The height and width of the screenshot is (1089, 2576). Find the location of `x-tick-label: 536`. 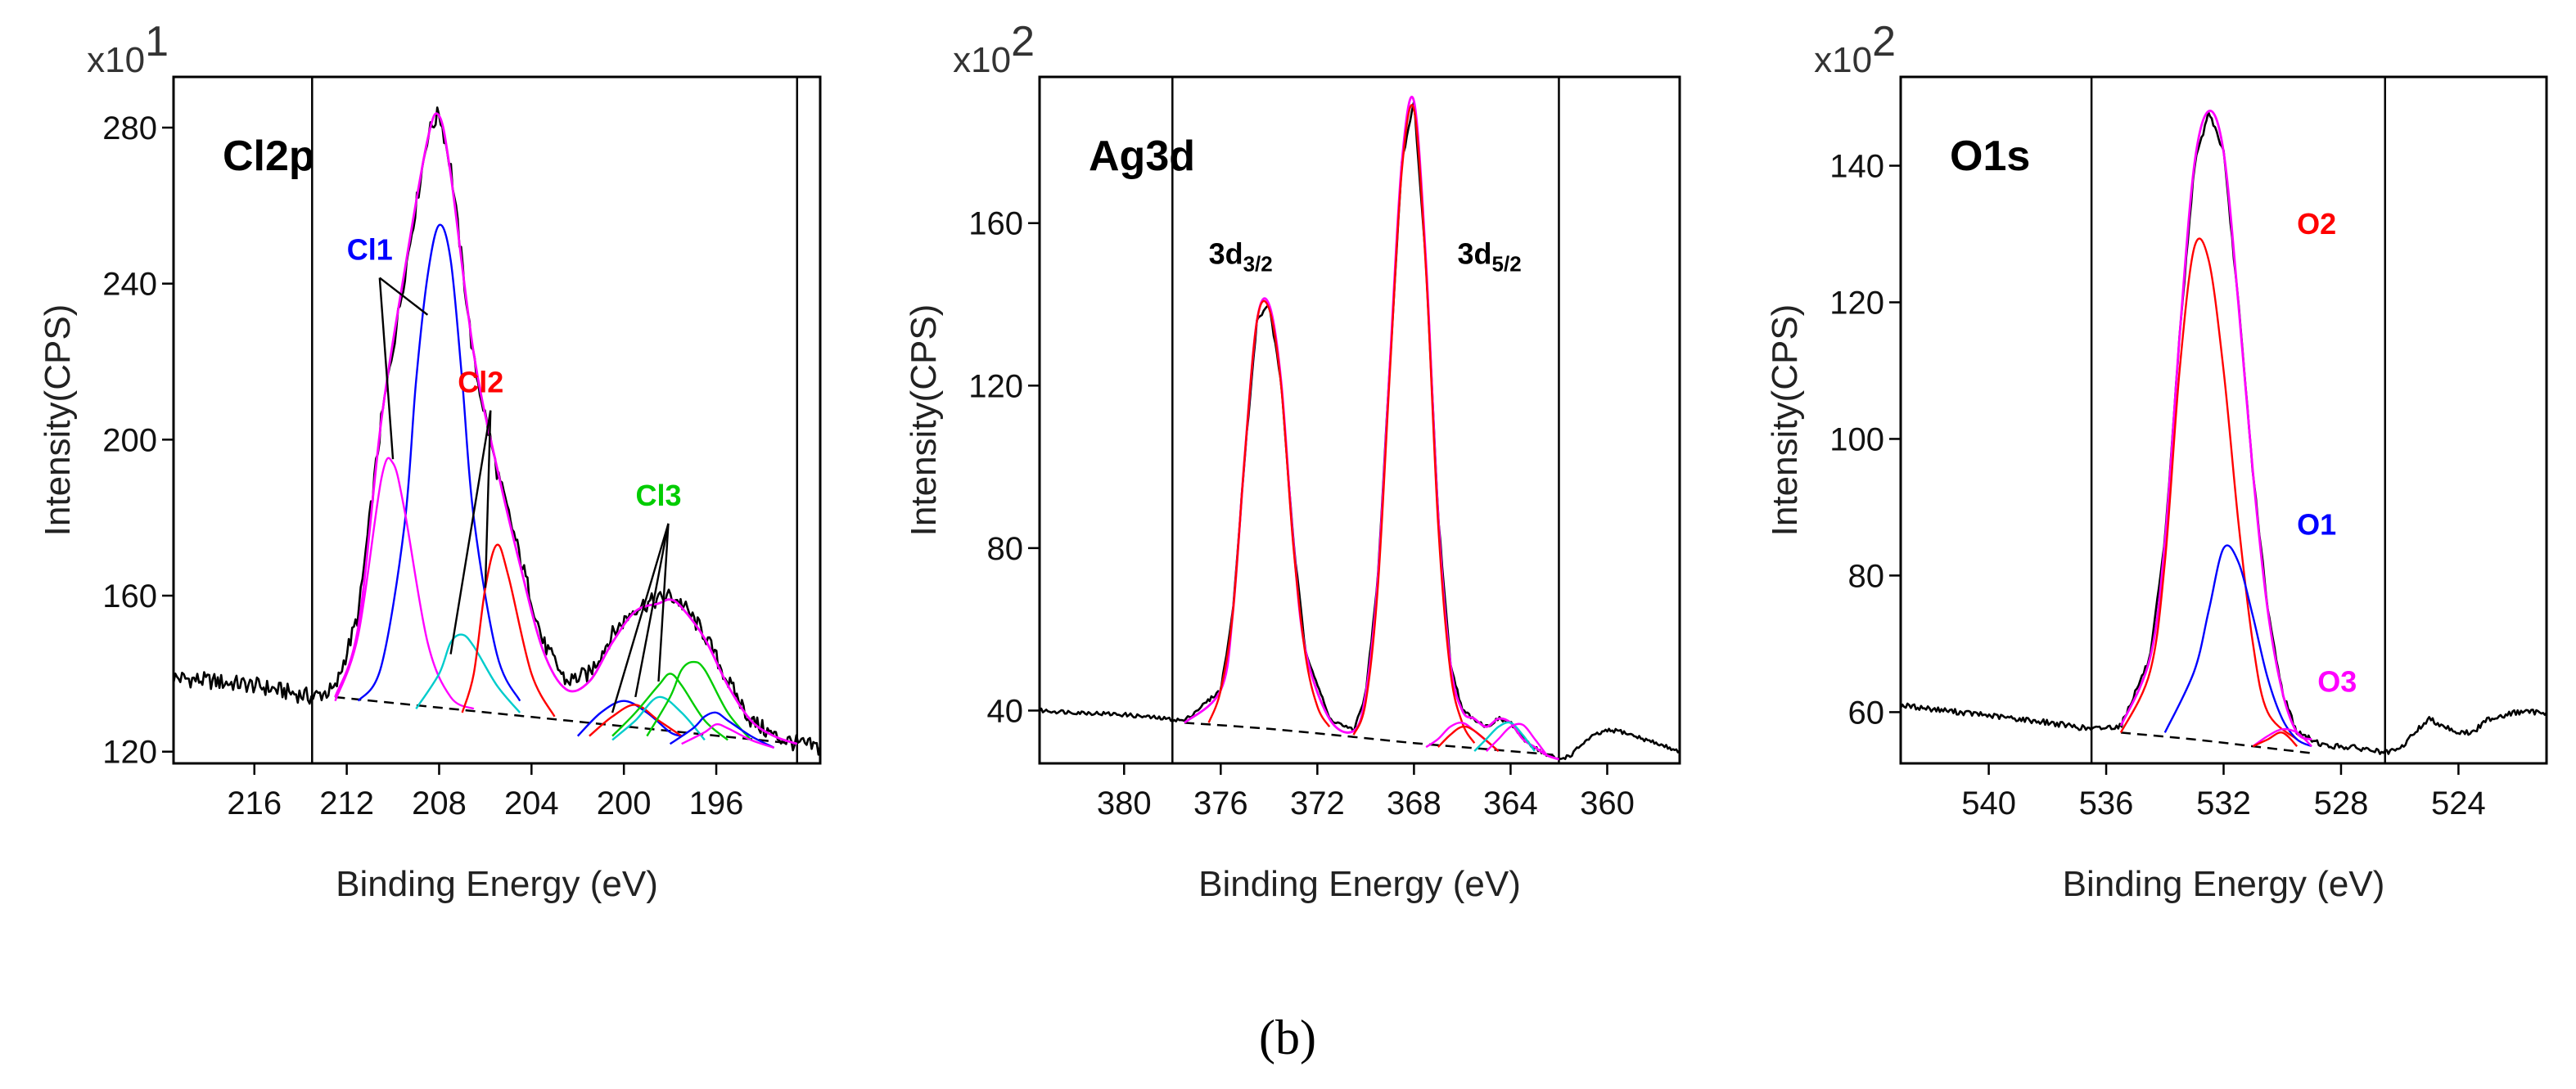

x-tick-label: 536 is located at coordinates (2106, 803).